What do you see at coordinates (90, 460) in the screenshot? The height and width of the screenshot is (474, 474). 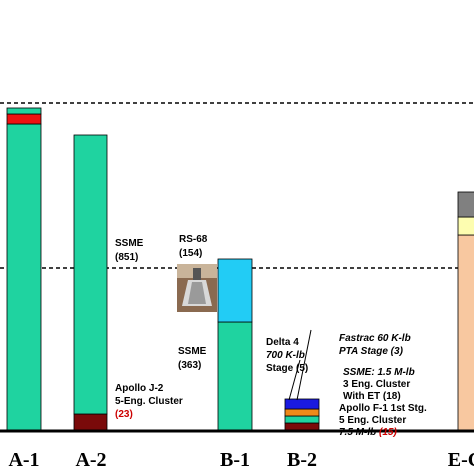 I see `category-label: A-2` at bounding box center [90, 460].